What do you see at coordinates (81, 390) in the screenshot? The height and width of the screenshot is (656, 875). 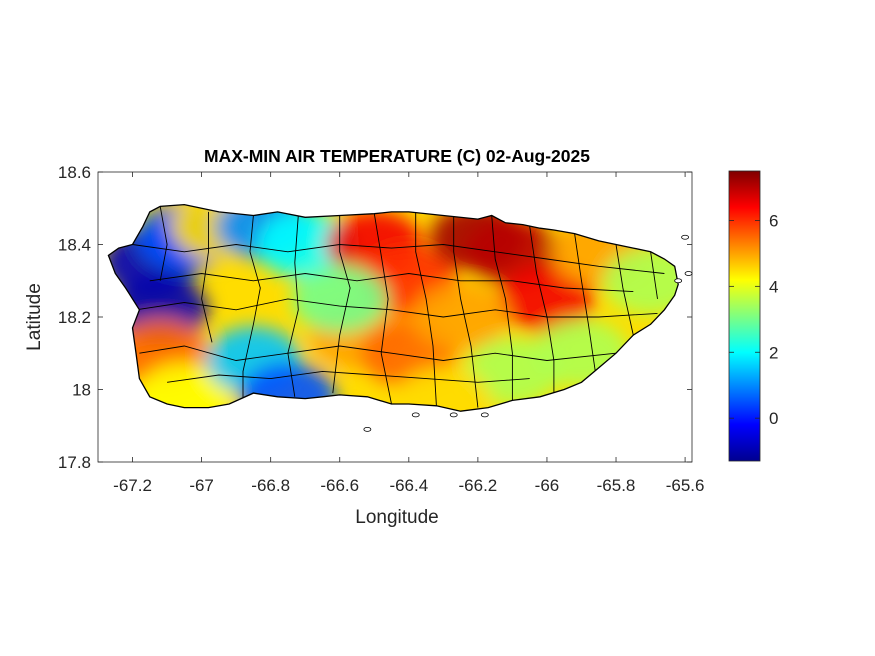 I see `y-tick-label: 18` at bounding box center [81, 390].